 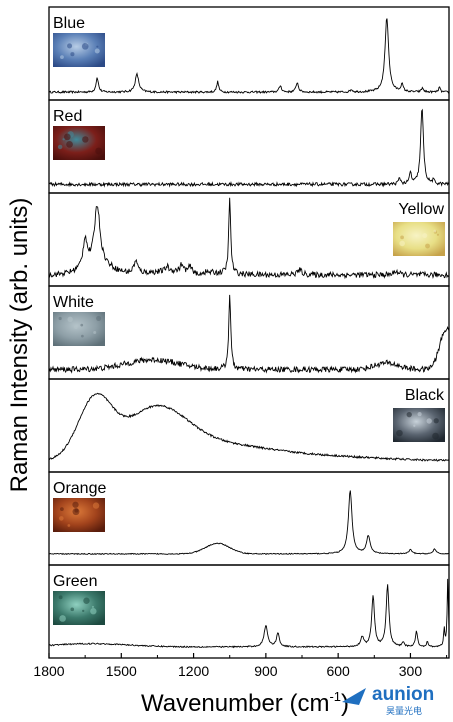 I want to click on panel-green: Green, so click(x=249, y=611).